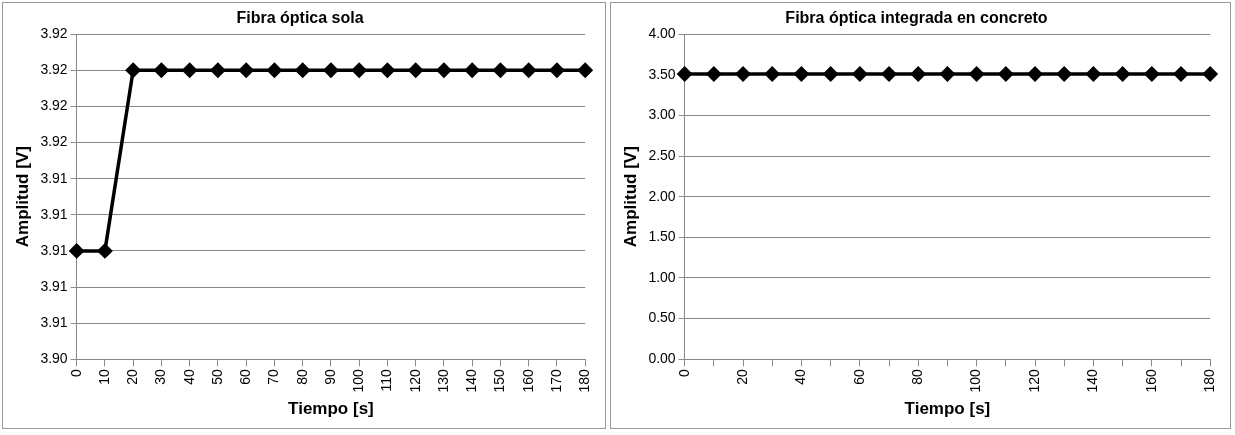 This screenshot has height=435, width=1235. I want to click on x-tick-label: 10, so click(103, 377).